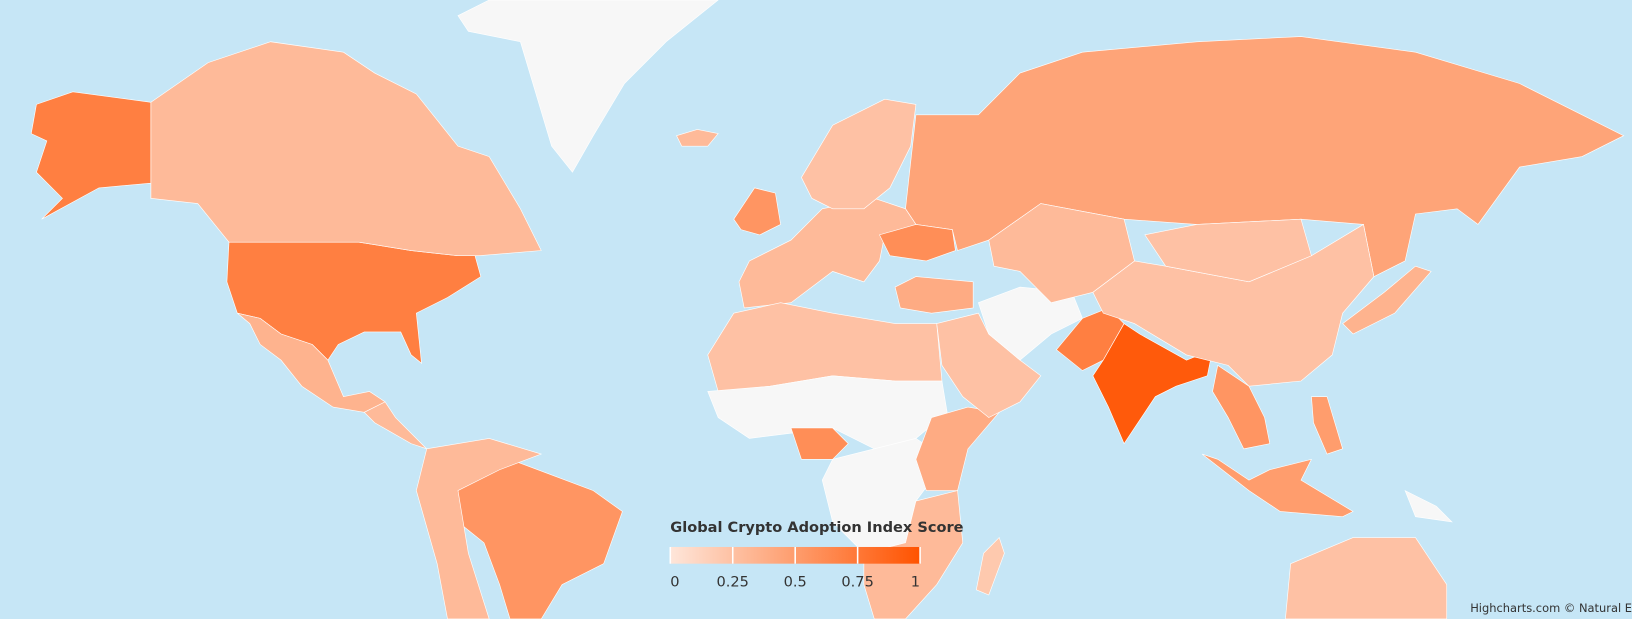 Image resolution: width=1632 pixels, height=619 pixels. Describe the element at coordinates (795, 568) in the screenshot. I see `legend: 0 0.25 0.5 0.75 1` at that location.